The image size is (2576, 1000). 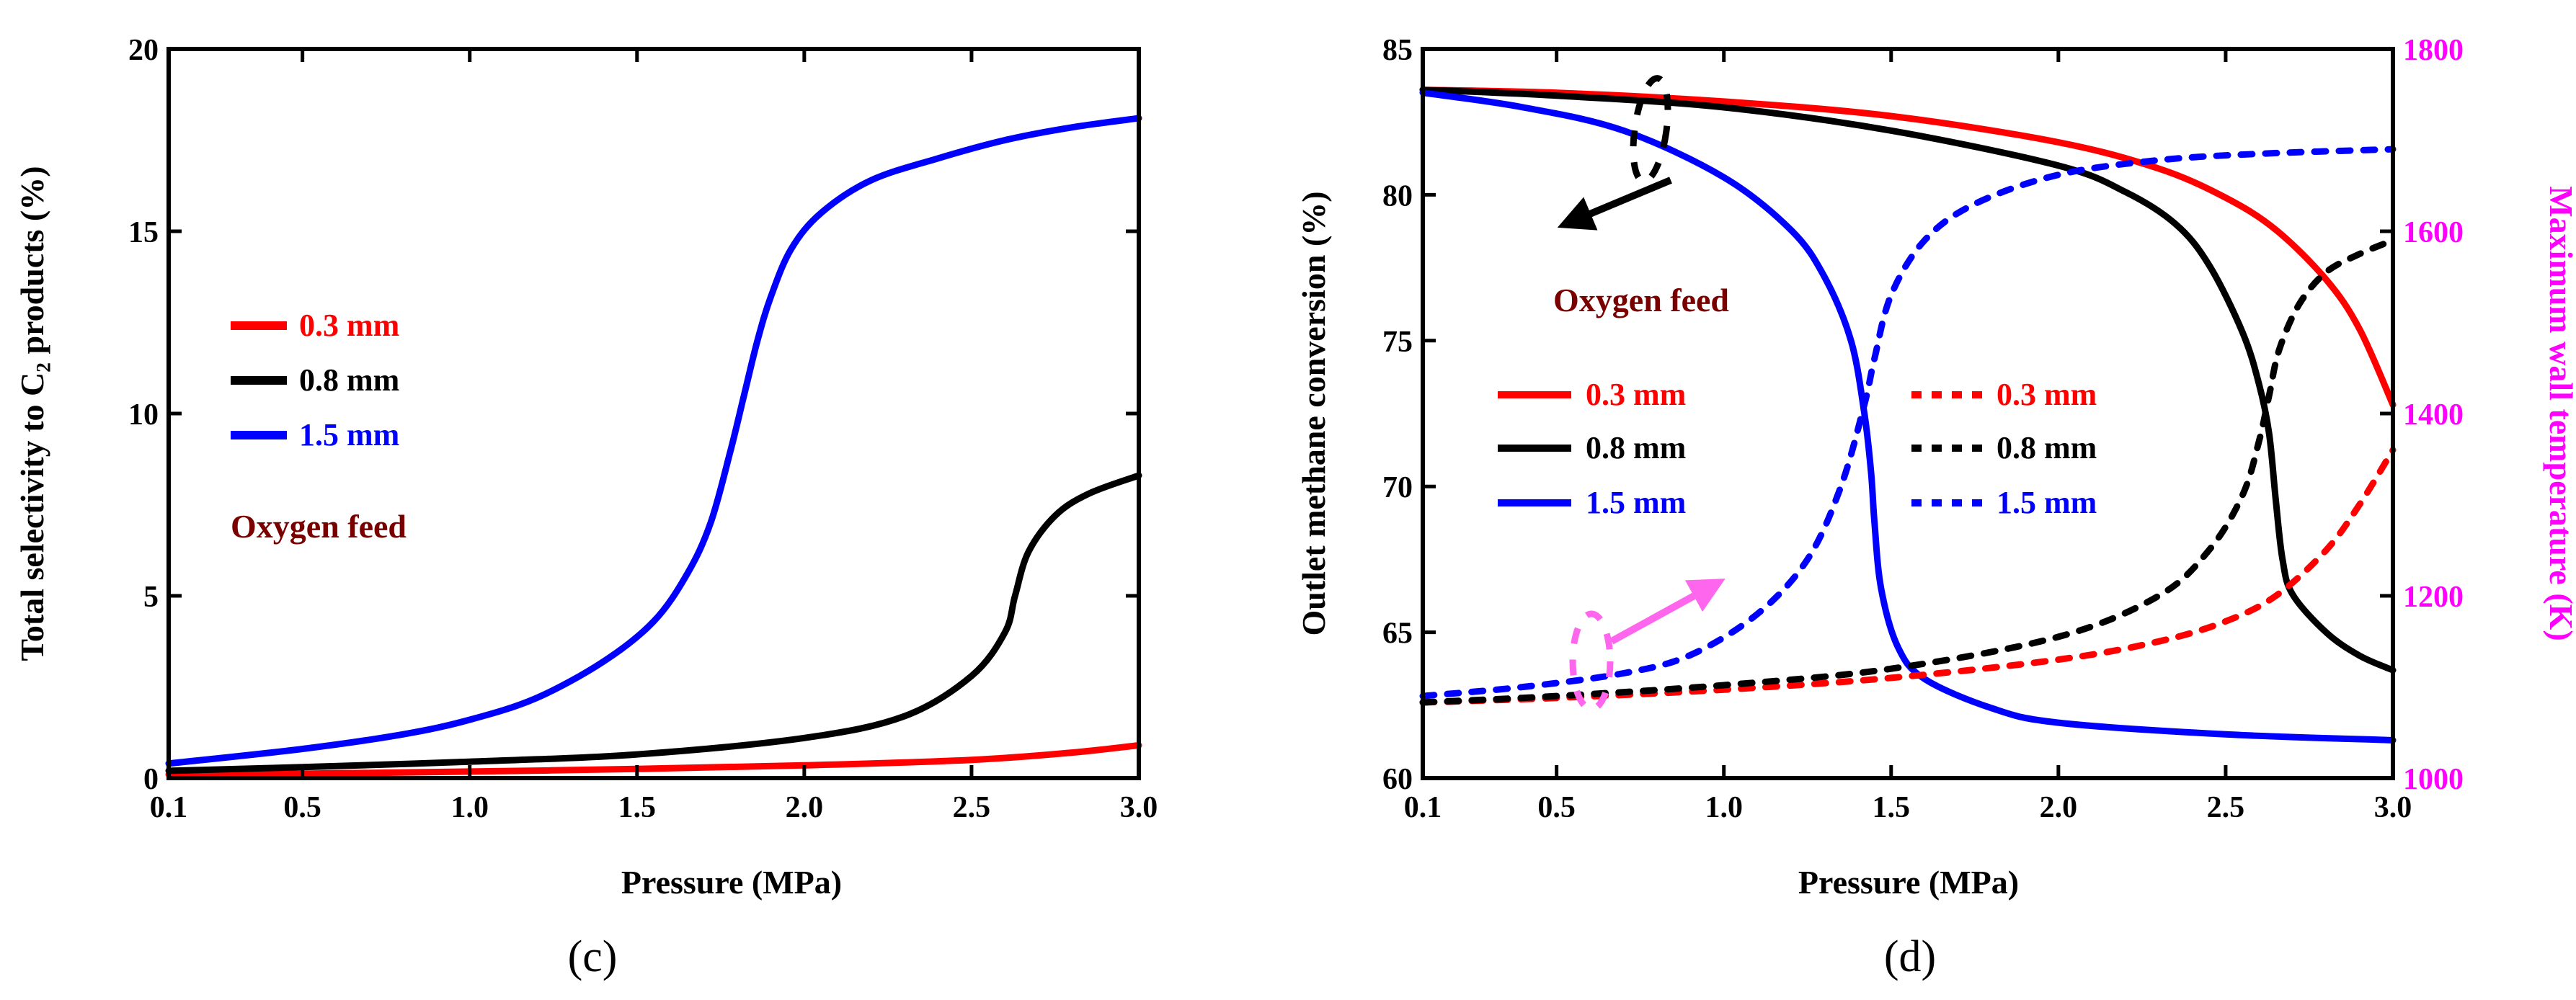 I want to click on panel-d-x-tick-label: 3.0, so click(x=2393, y=807).